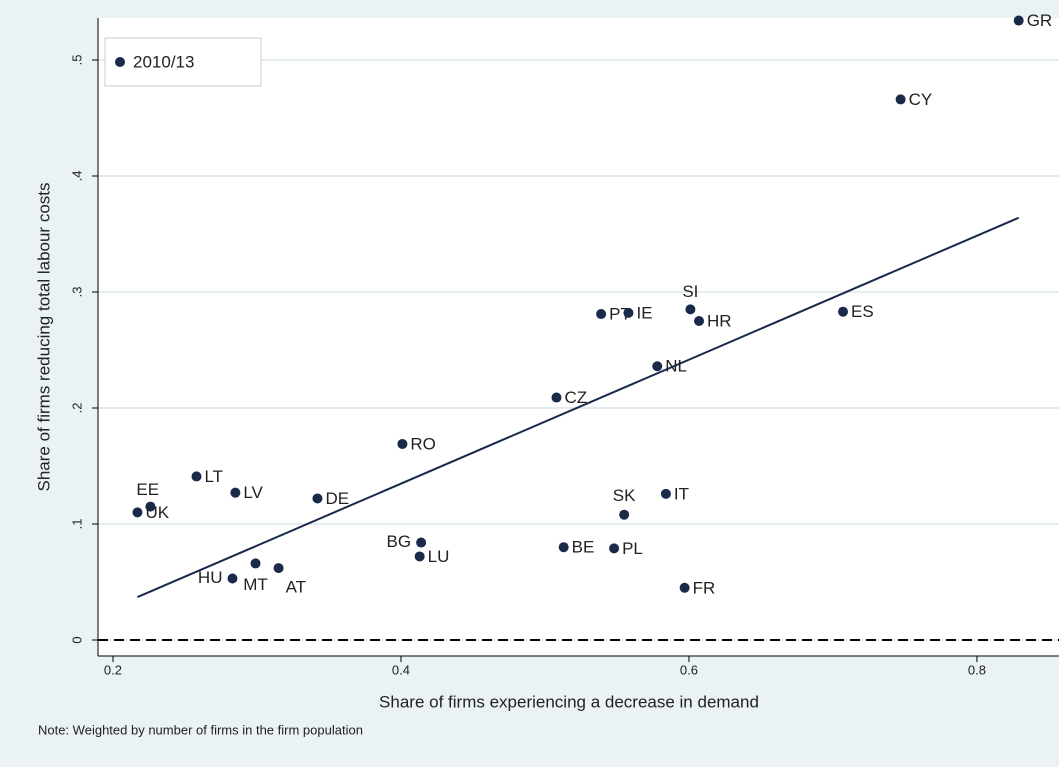 This screenshot has height=767, width=1059. Describe the element at coordinates (583, 547) in the screenshot. I see `point-label: BE` at that location.